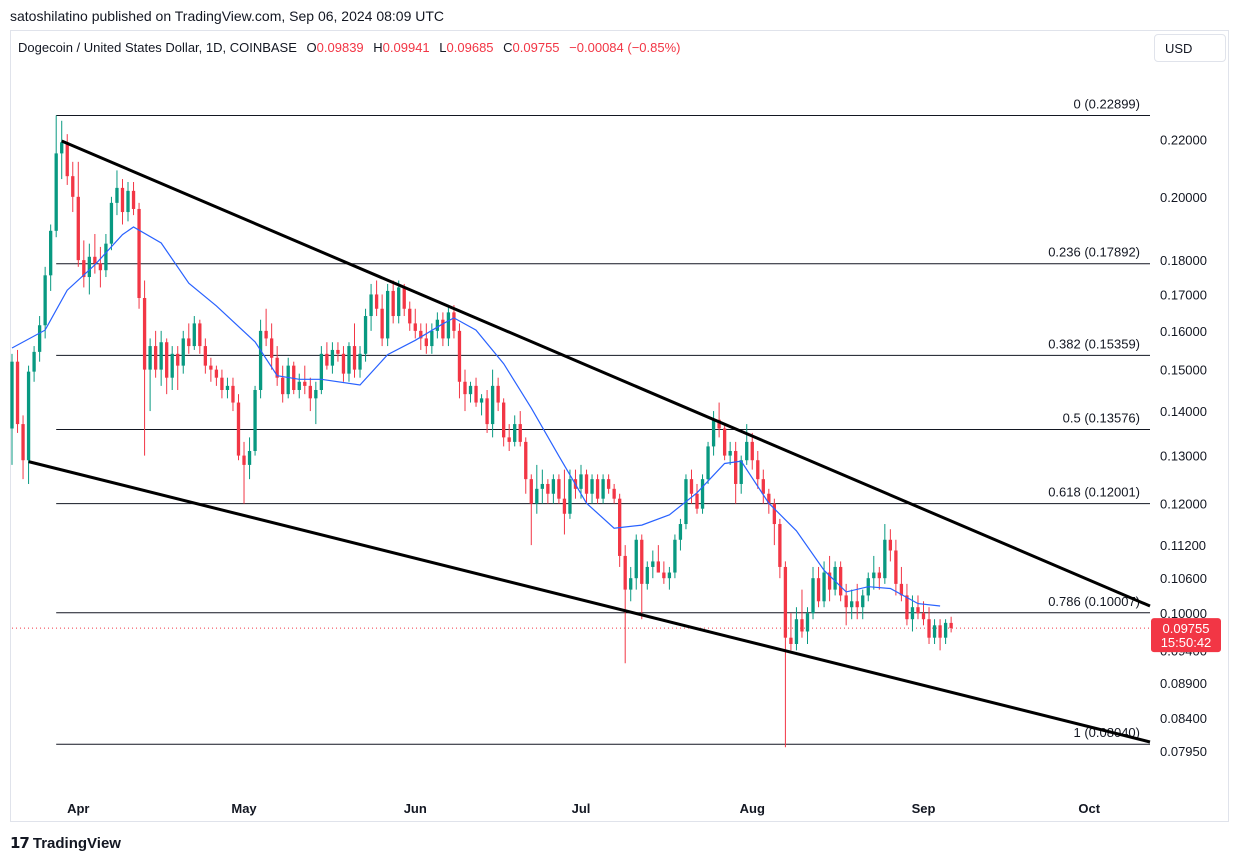  What do you see at coordinates (1186, 628) in the screenshot?
I see `price-tag-value: 0.09755` at bounding box center [1186, 628].